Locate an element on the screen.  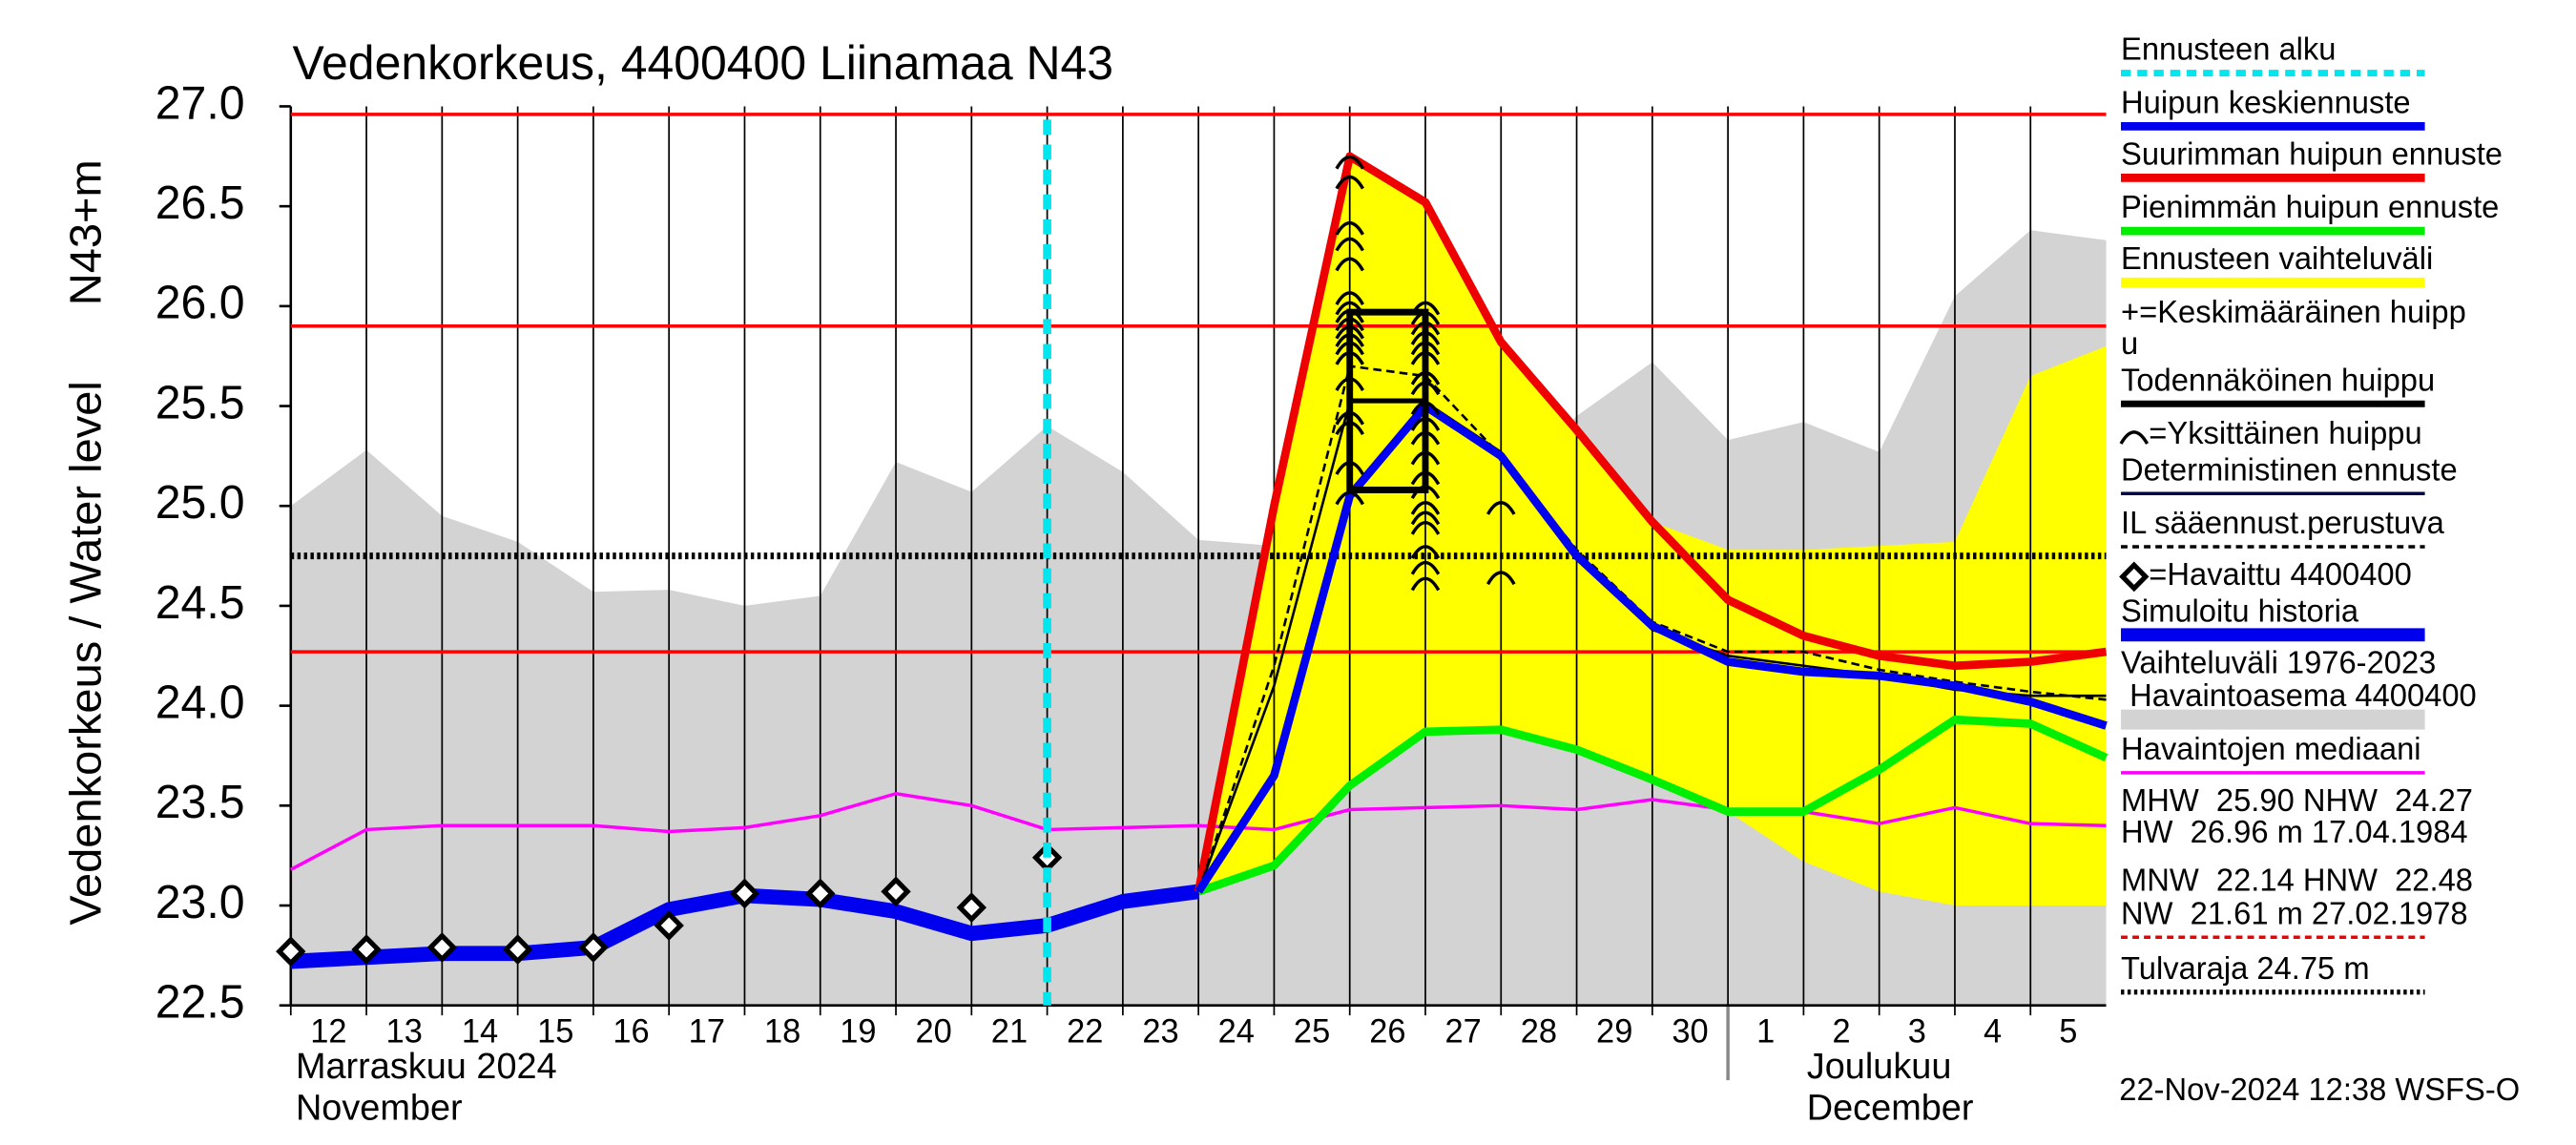
x-tick-label: 3 is located at coordinates (1917, 1031).